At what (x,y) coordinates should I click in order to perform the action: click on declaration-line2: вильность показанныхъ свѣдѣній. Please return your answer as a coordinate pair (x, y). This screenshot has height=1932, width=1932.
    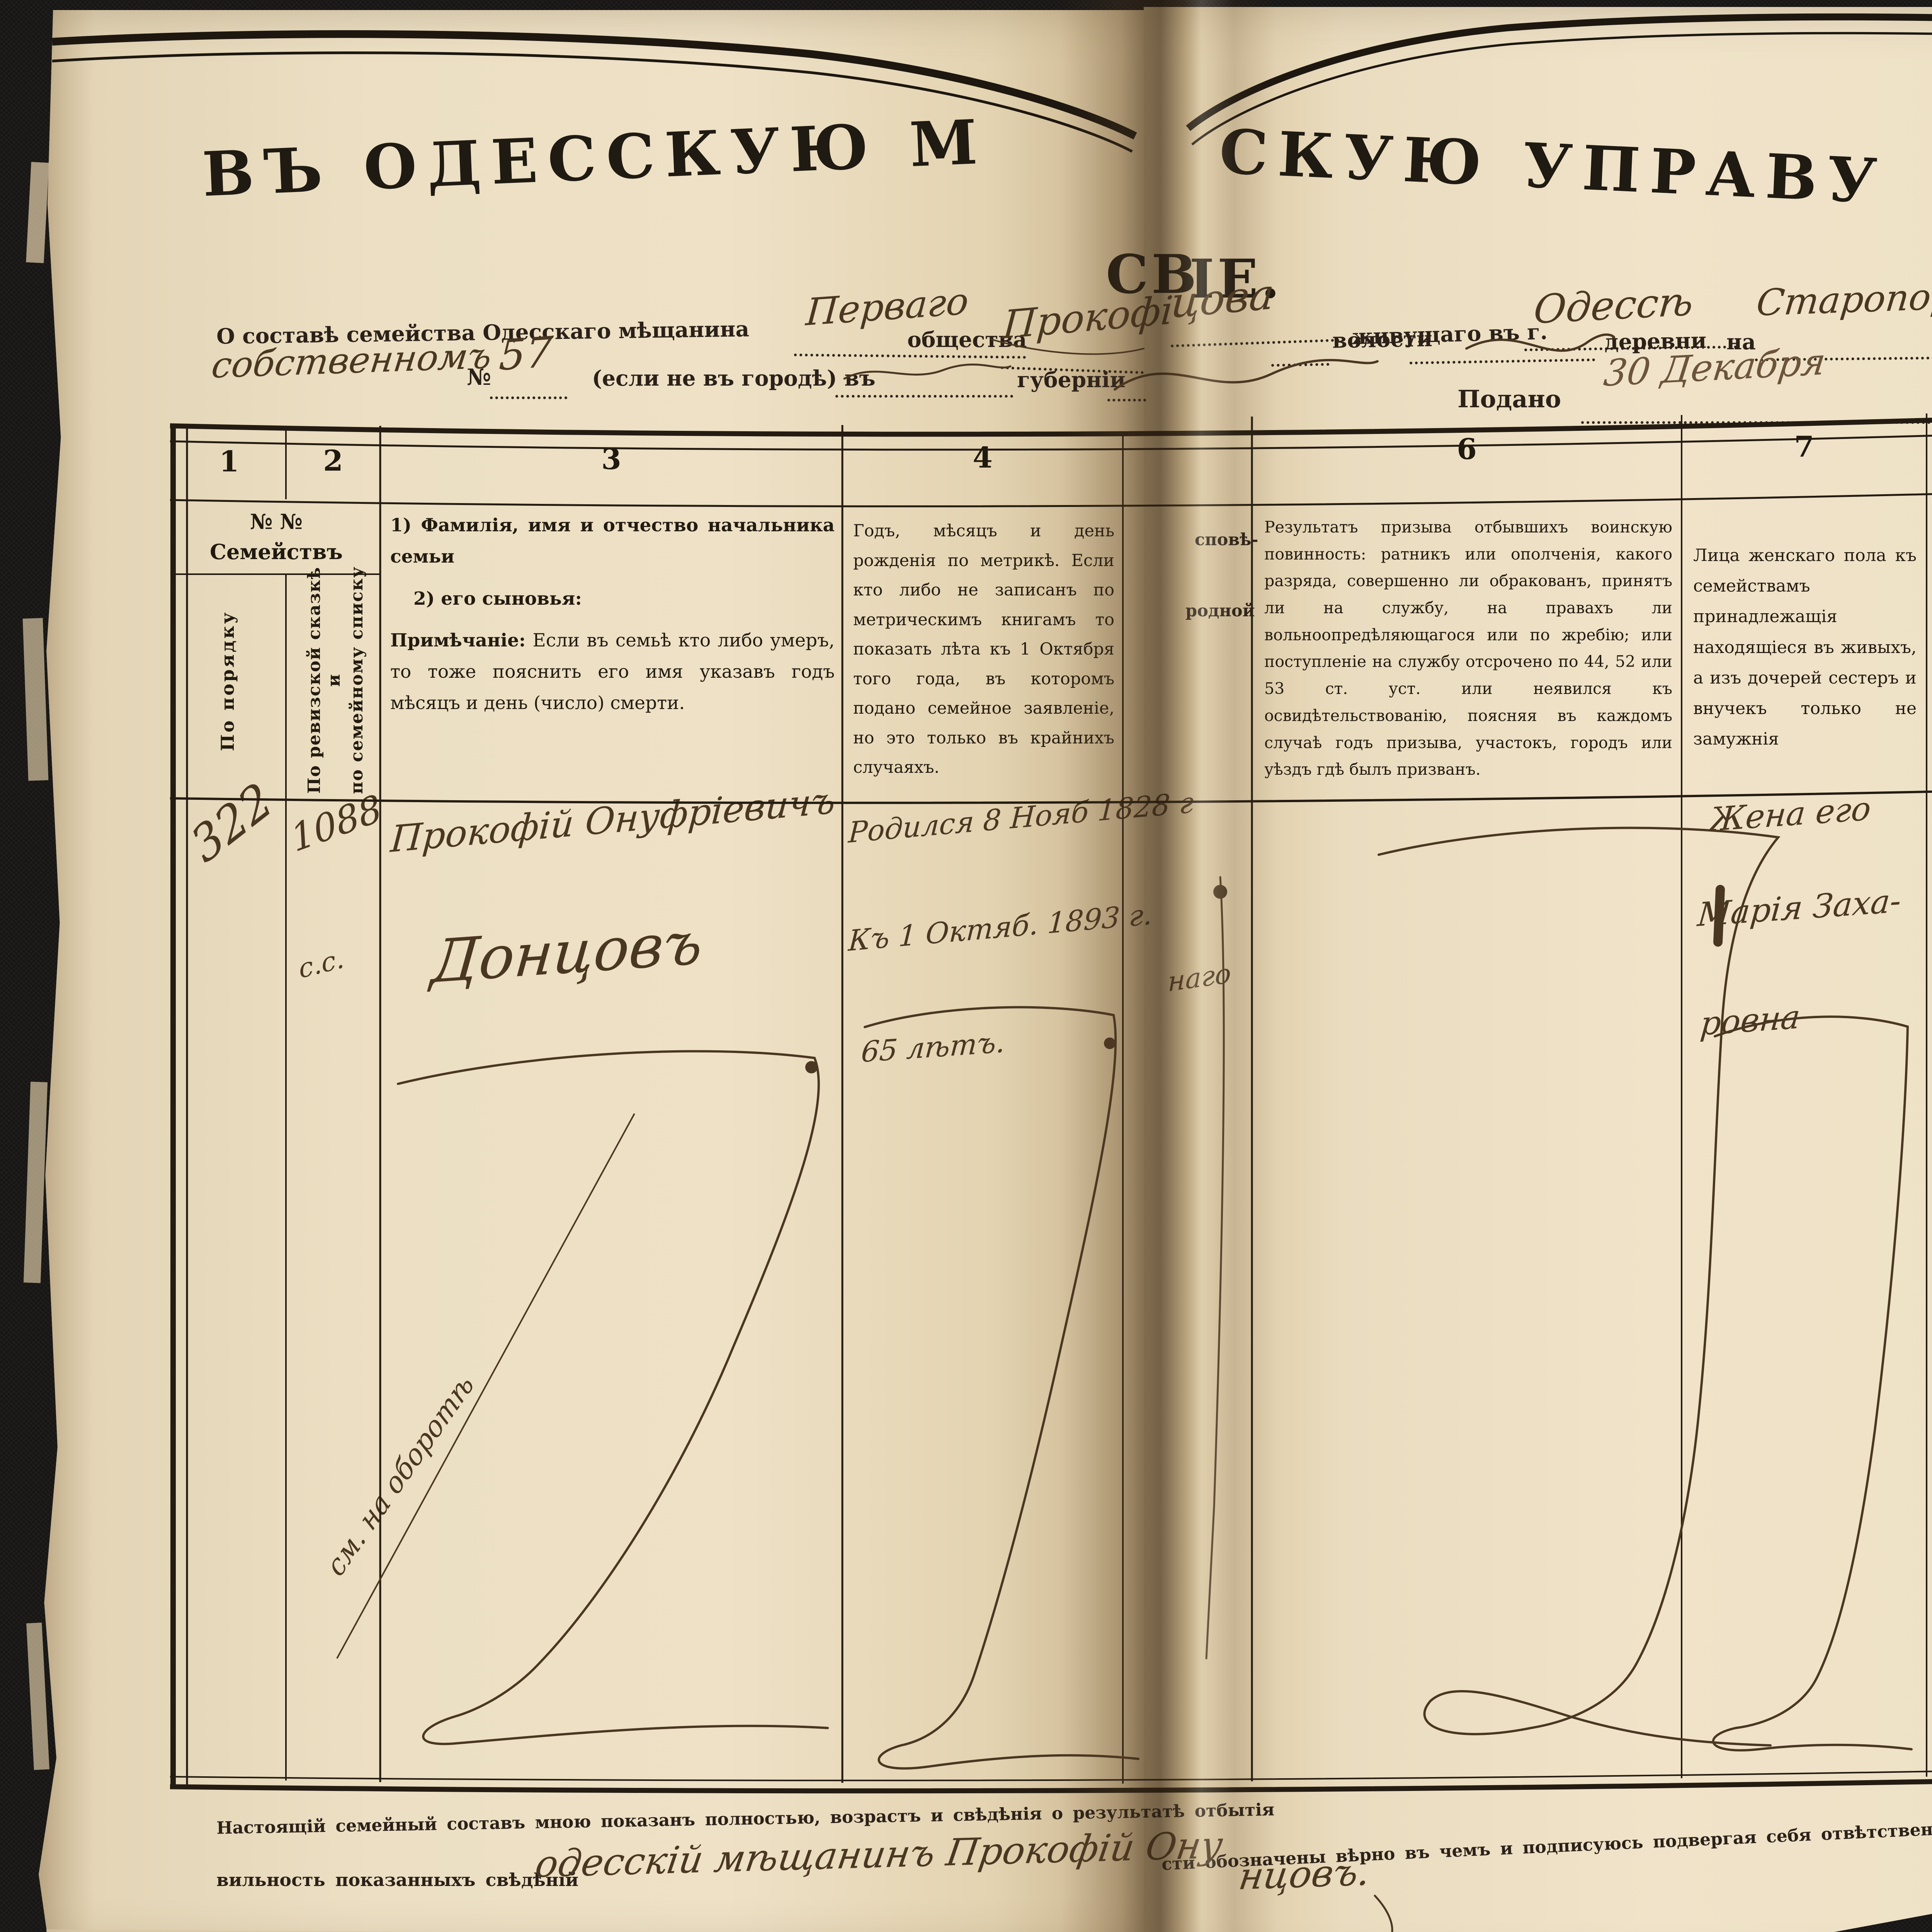
    Looking at the image, I should click on (397, 1880).